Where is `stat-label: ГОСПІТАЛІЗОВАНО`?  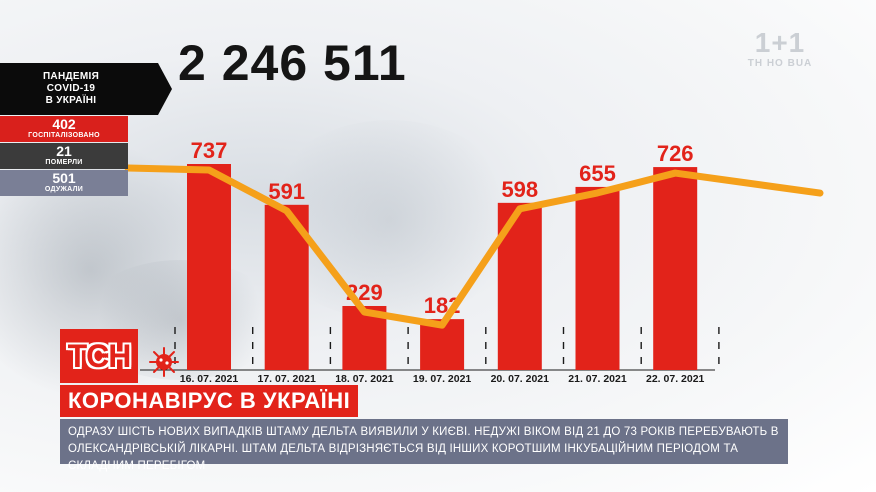 stat-label: ГОСПІТАЛІЗОВАНО is located at coordinates (64, 135).